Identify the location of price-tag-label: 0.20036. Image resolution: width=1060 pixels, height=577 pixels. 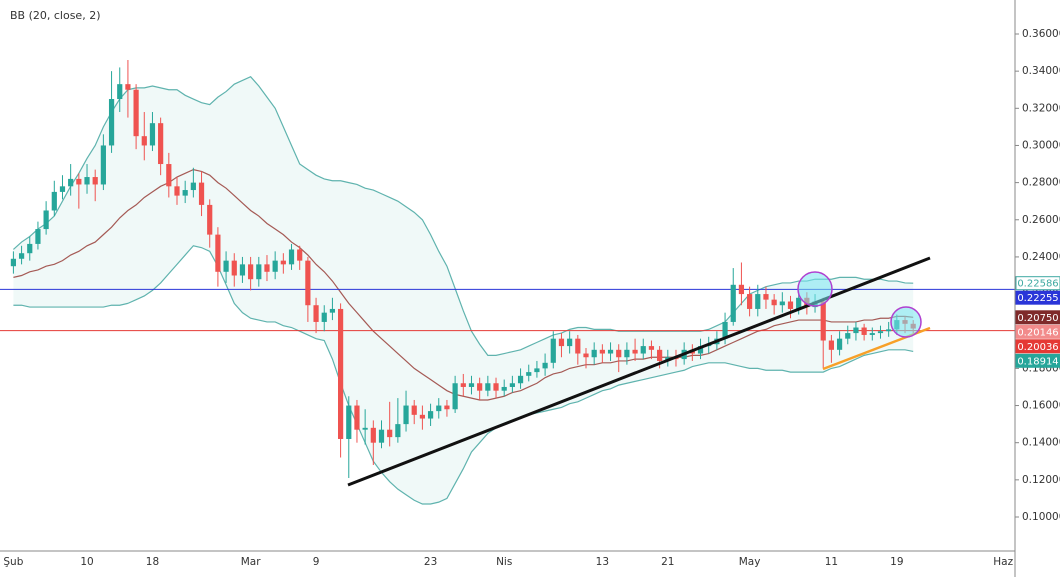
(1037, 347).